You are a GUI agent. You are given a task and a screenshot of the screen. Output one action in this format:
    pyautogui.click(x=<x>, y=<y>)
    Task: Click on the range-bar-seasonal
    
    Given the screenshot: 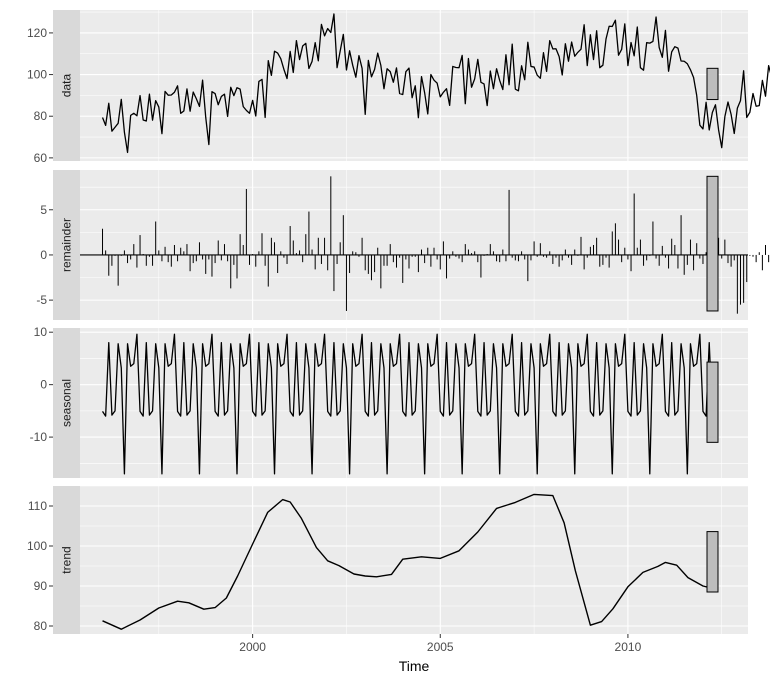 What is the action you would take?
    pyautogui.click(x=712, y=402)
    